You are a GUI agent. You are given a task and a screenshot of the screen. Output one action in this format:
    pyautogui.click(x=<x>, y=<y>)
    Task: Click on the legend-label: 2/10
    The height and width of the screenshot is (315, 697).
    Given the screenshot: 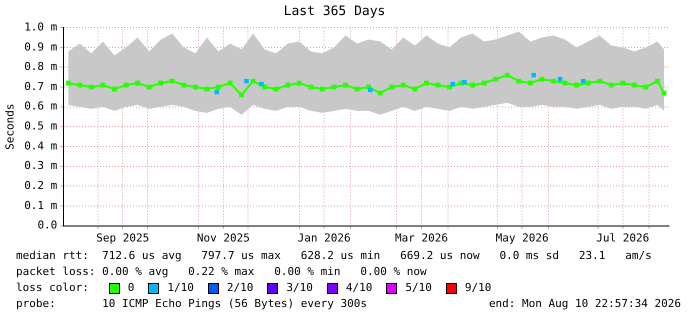 What is the action you would take?
    pyautogui.click(x=240, y=288)
    